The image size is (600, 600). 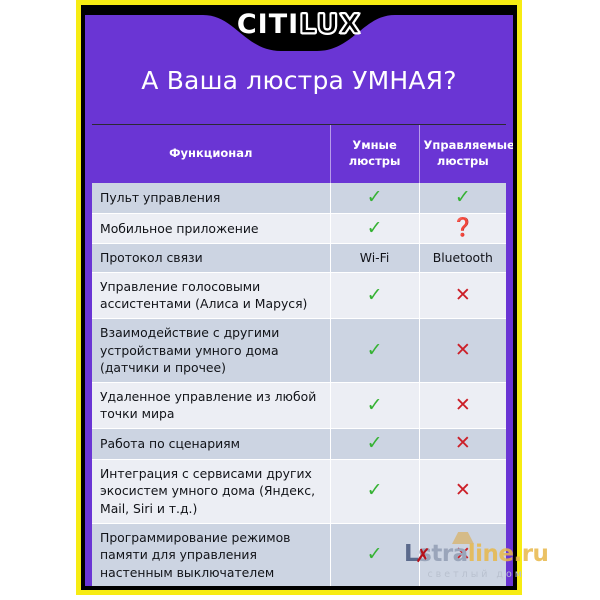 I want to click on page-title: А Ваша люстра УМНАЯ?, so click(x=299, y=80).